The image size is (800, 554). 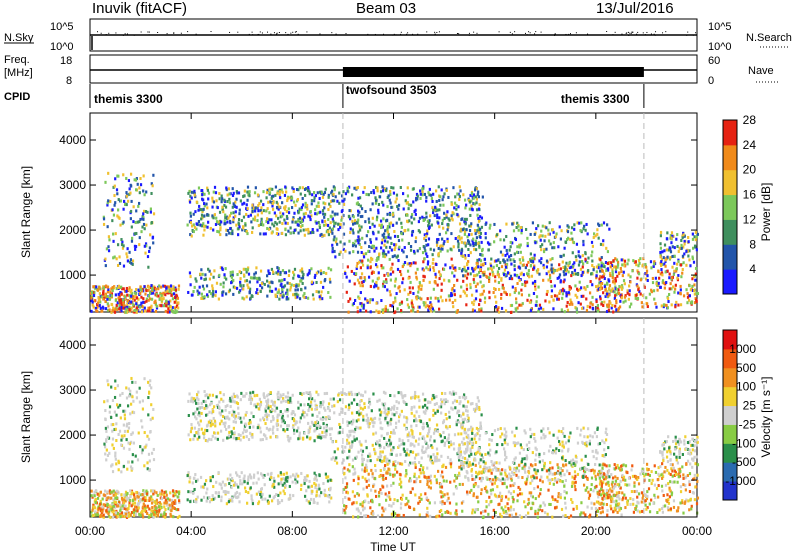 I want to click on y-tick-label: 4000, so click(x=72, y=140).